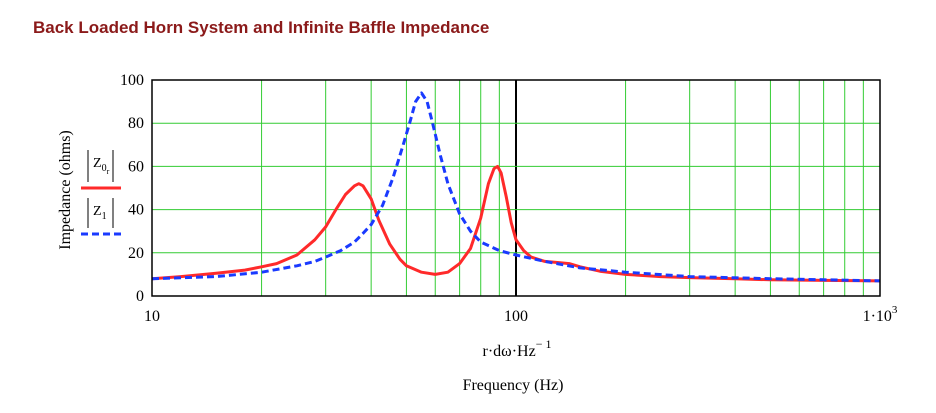  Describe the element at coordinates (152, 316) in the screenshot. I see `x-tick-label: 10` at that location.